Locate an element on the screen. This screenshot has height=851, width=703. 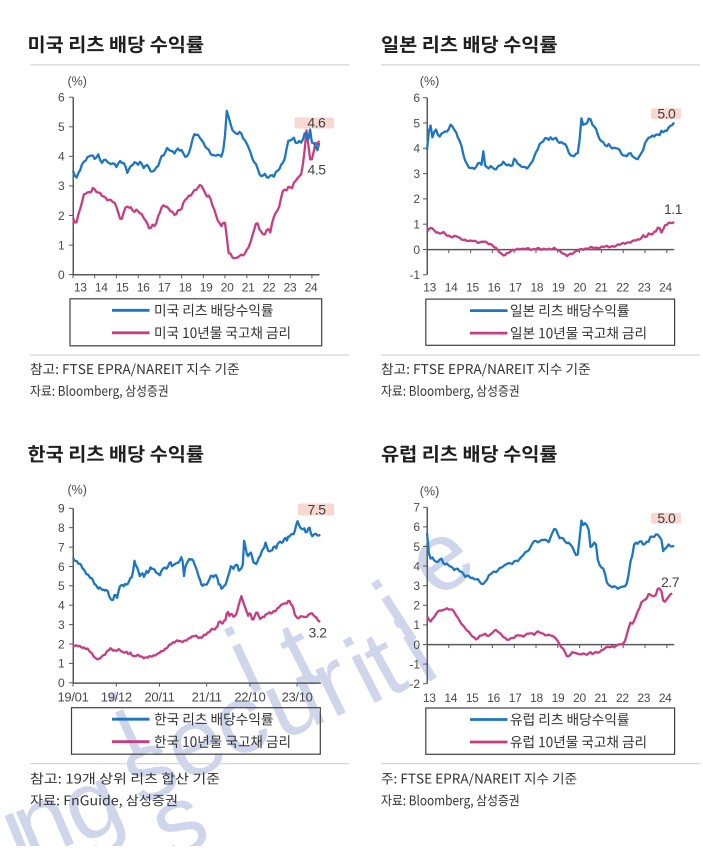
svg-text: 1.1 is located at coordinates (673, 209).